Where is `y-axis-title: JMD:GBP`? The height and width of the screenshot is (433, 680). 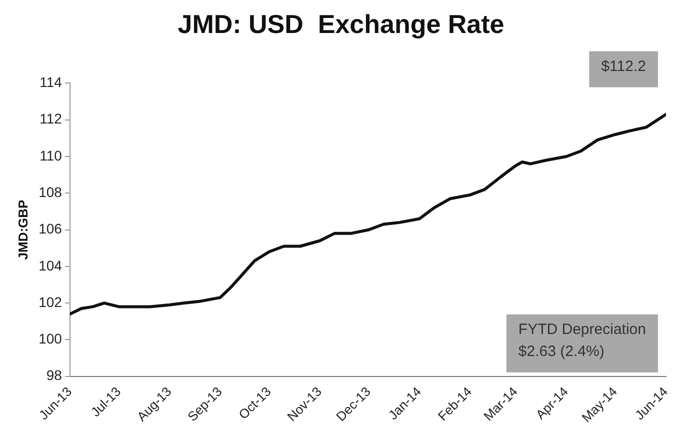 y-axis-title: JMD:GBP is located at coordinates (22, 229).